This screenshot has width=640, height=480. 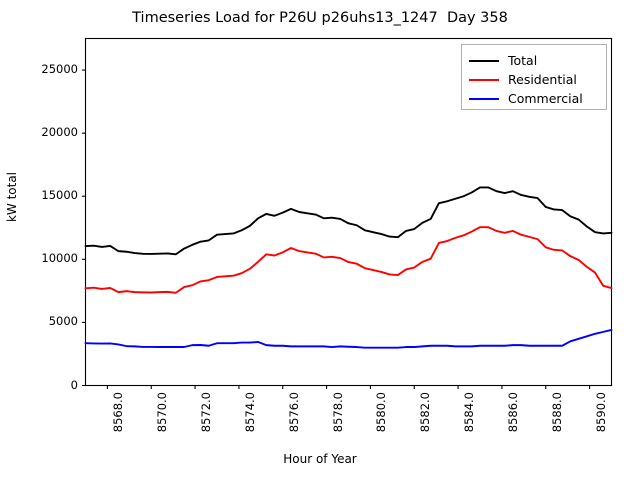 I want to click on legend-label: Residential, so click(x=542, y=79).